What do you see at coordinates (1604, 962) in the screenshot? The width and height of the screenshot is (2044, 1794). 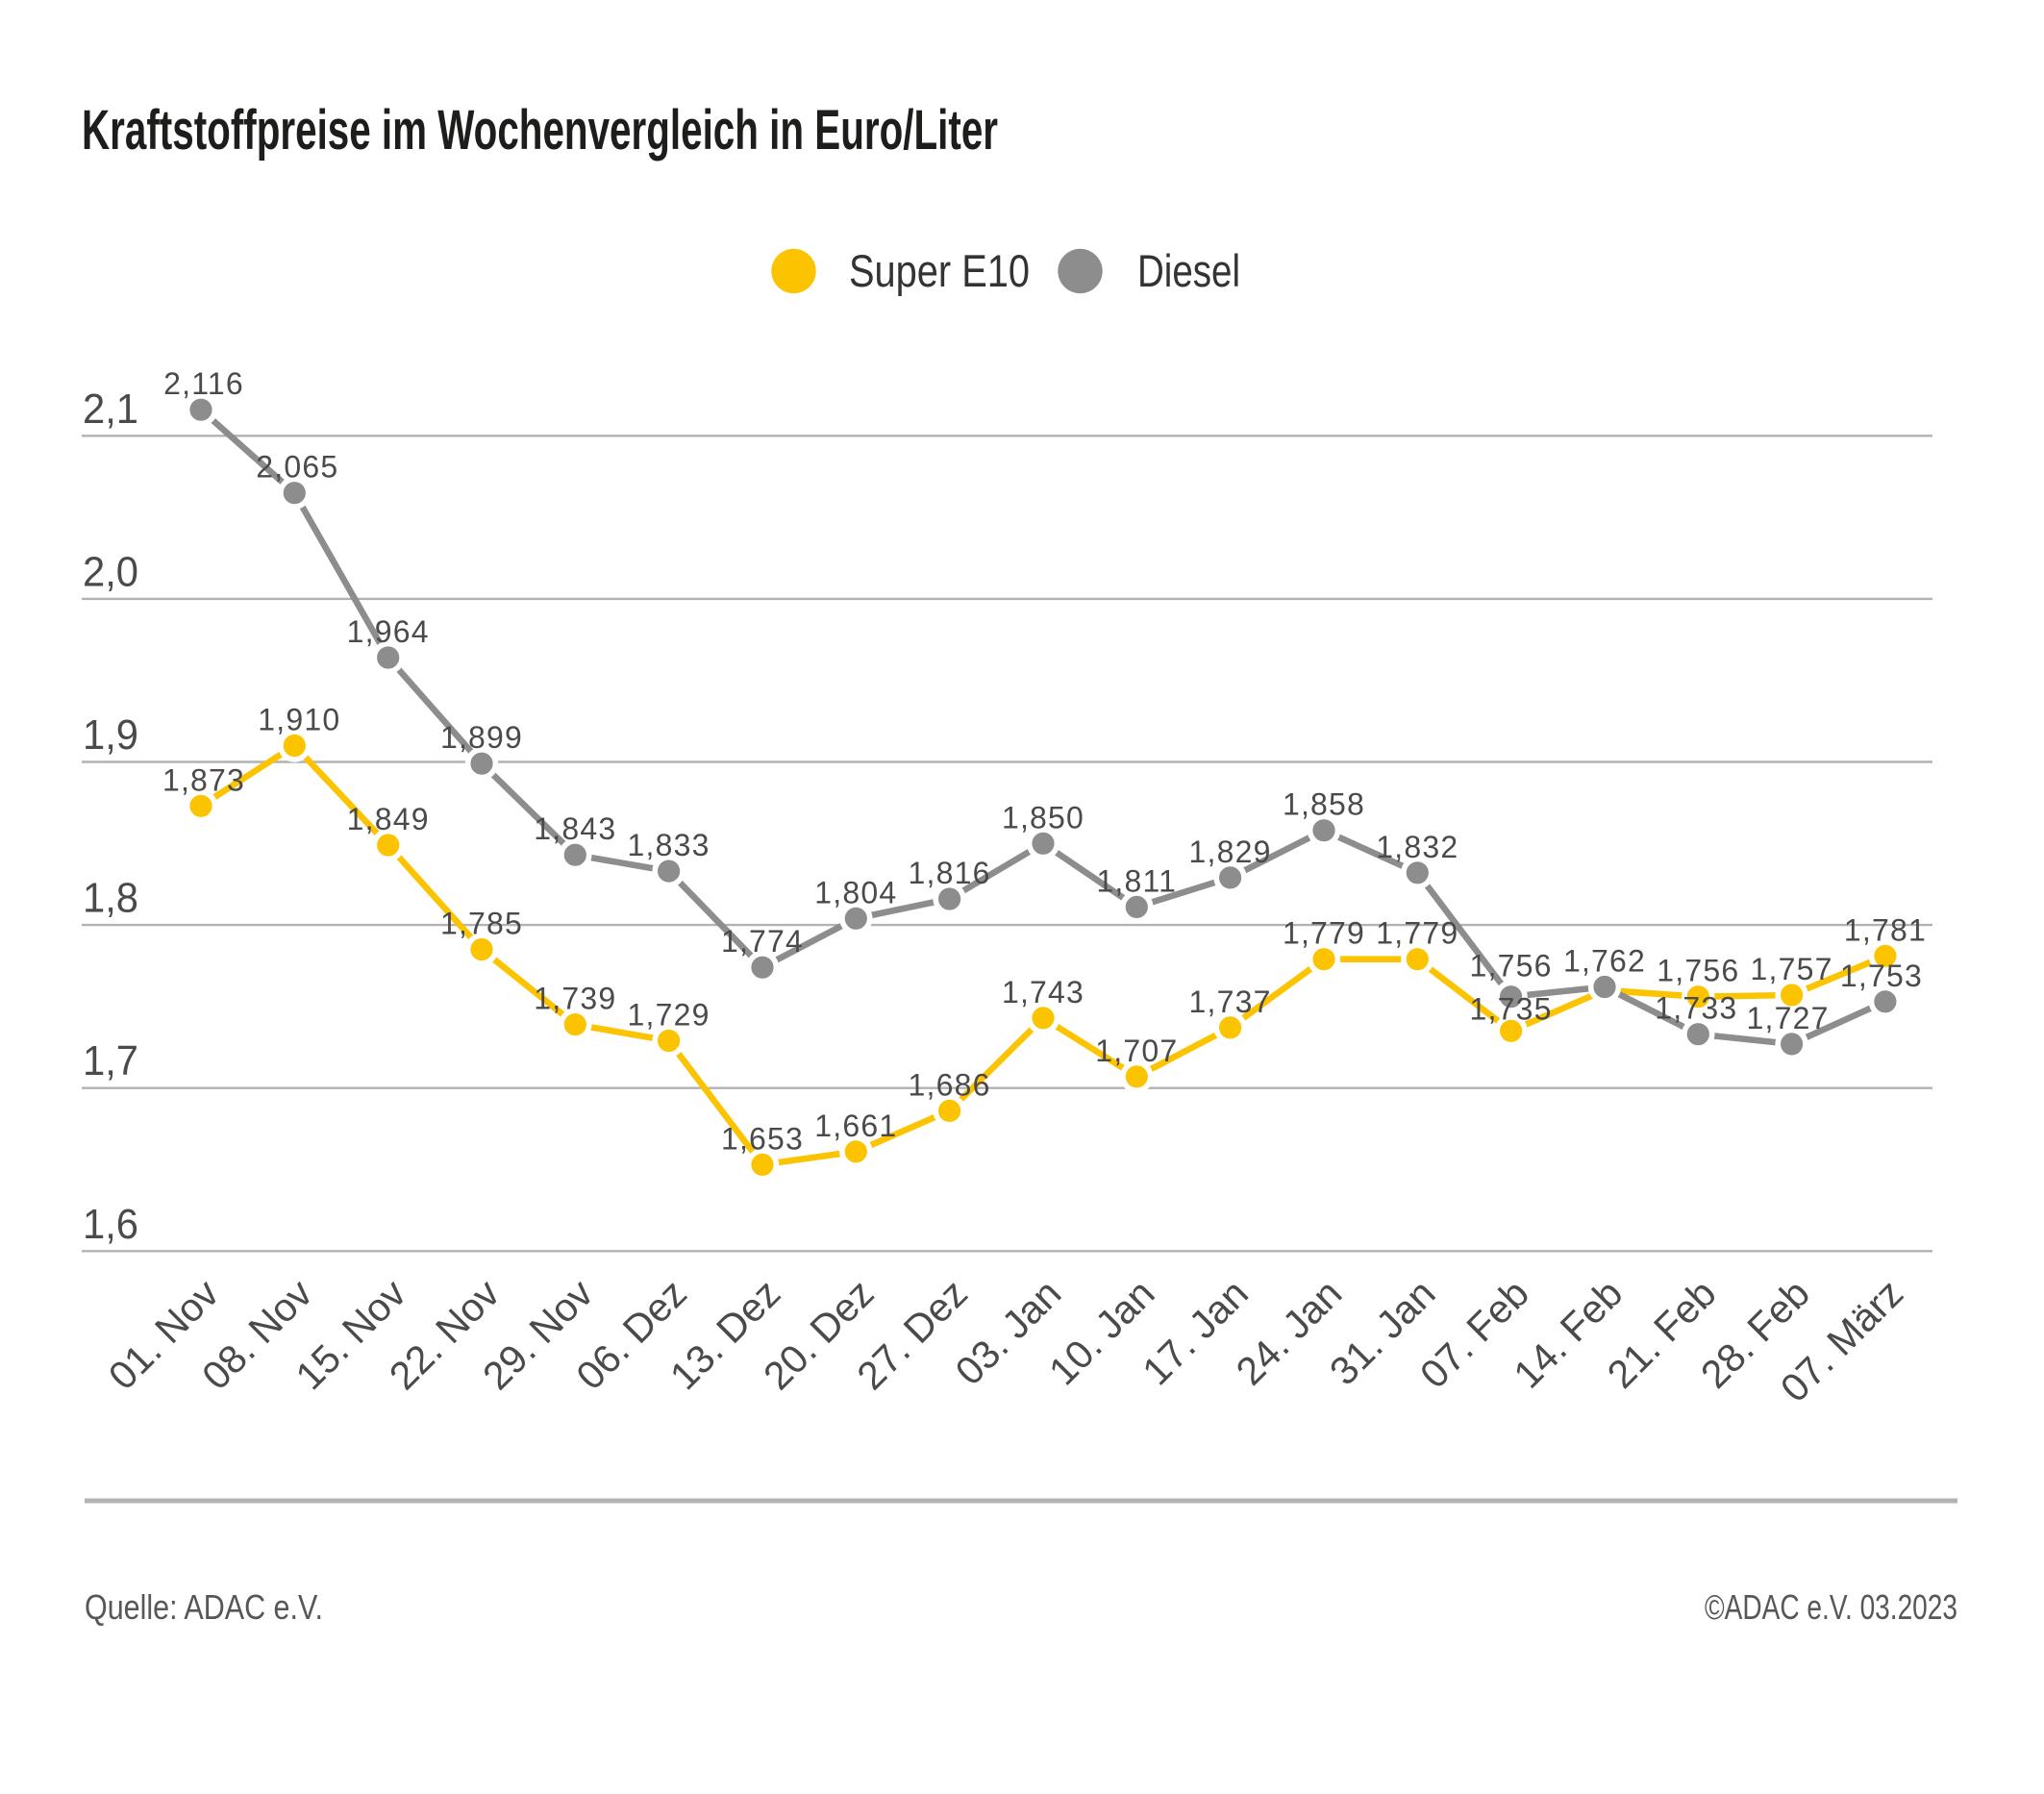 I see `svg-text: 1,762` at bounding box center [1604, 962].